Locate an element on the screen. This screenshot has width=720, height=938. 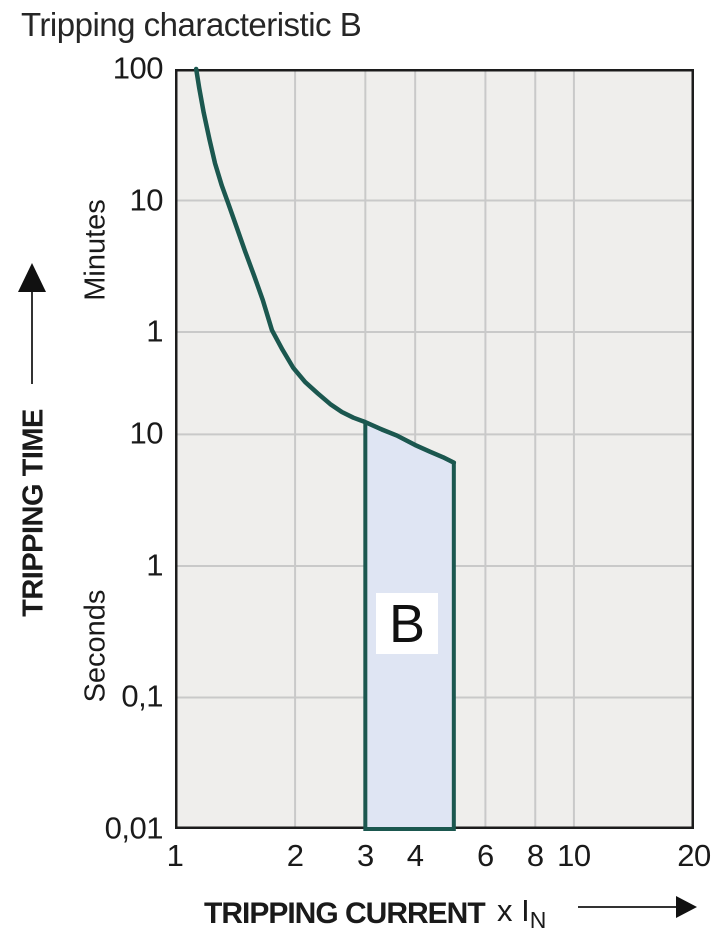
page-title: Tripping characteristic B is located at coordinates (191, 24).